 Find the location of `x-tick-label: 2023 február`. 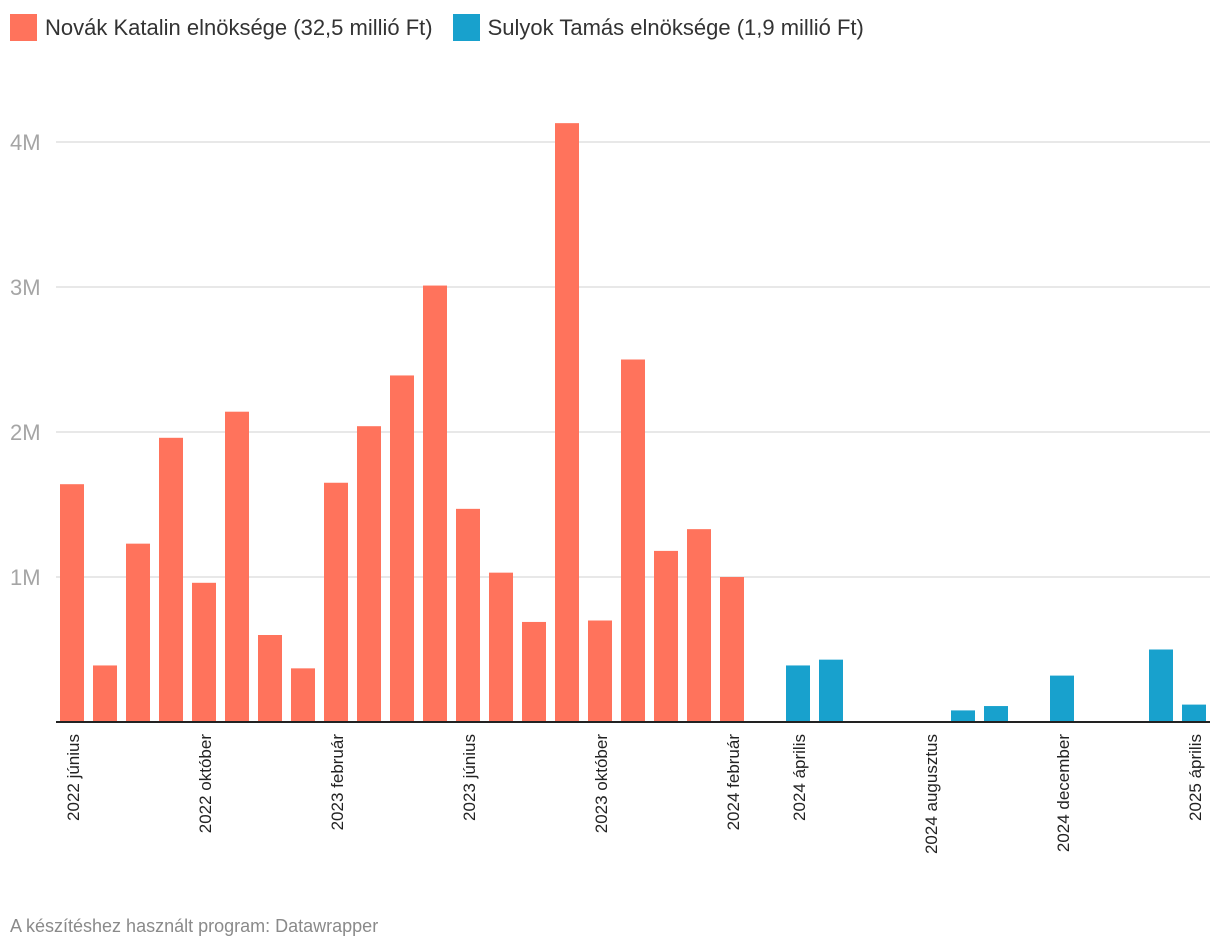

x-tick-label: 2023 február is located at coordinates (337, 782).